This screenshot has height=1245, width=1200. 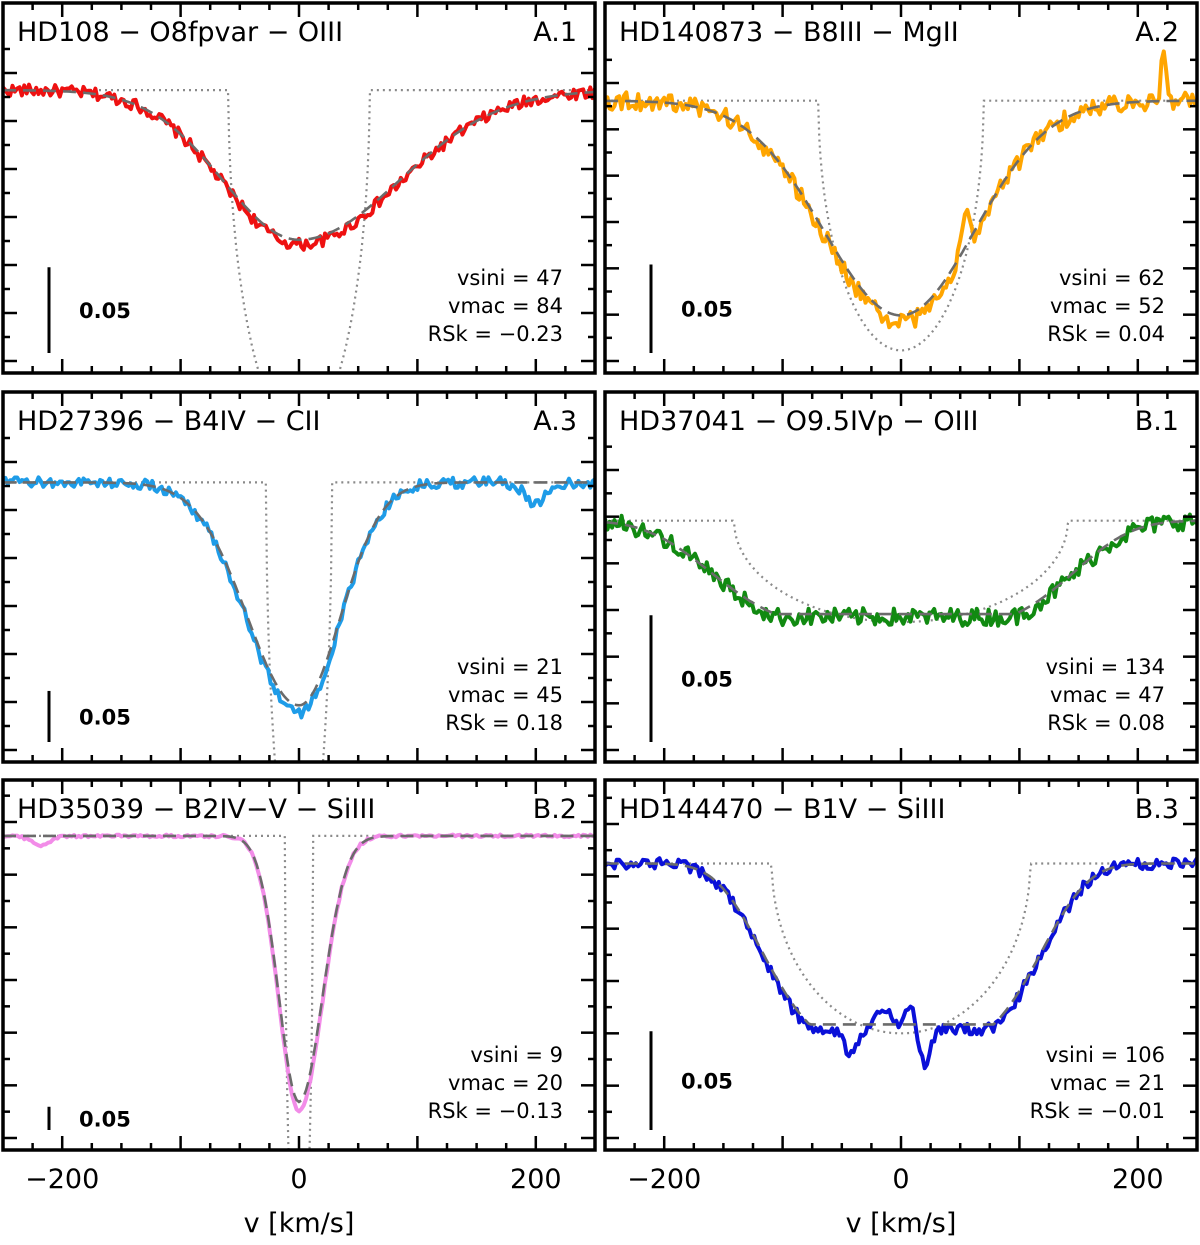 I want to click on fit-parameter: vmac = 84, so click(x=505, y=306).